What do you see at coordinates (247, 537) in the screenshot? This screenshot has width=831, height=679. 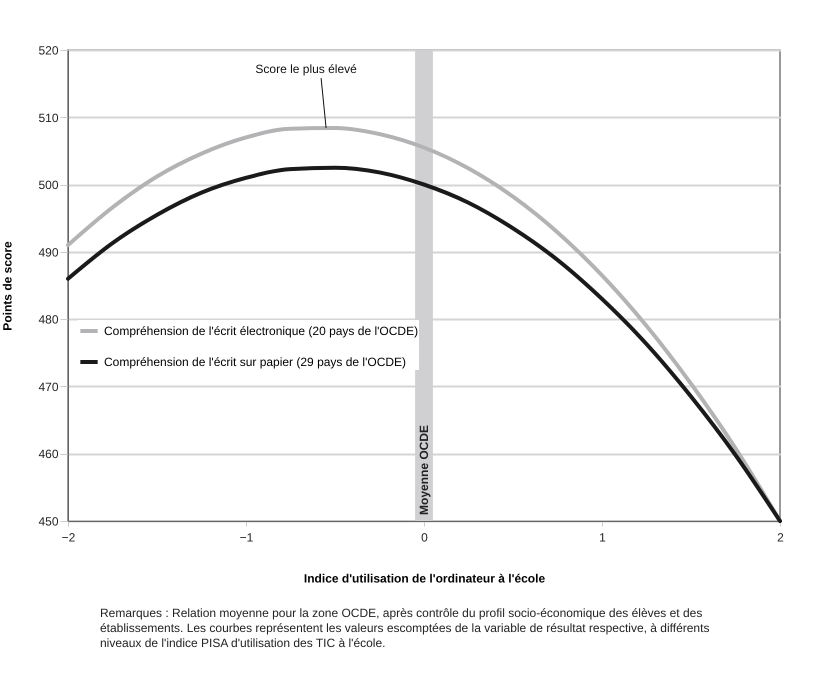 I see `x-tick-label: −1` at bounding box center [247, 537].